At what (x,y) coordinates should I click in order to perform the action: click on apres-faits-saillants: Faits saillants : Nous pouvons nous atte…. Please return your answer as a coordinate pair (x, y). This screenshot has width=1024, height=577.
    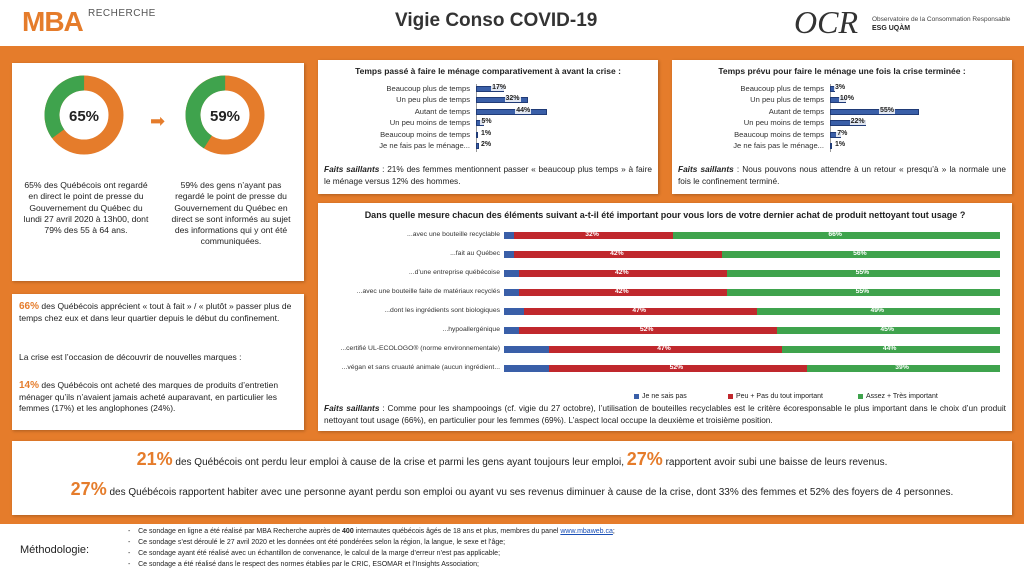
    Looking at the image, I should click on (842, 175).